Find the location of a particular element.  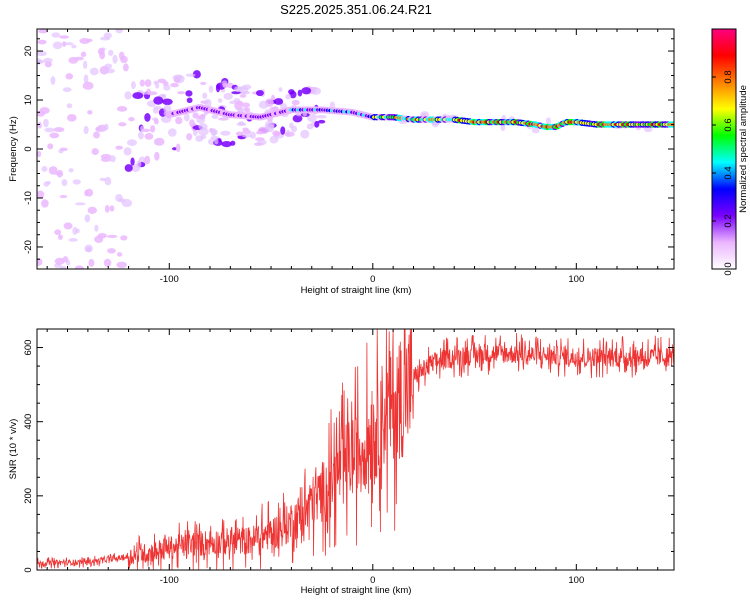

snr-ytick-label: 400 is located at coordinates (28, 422).